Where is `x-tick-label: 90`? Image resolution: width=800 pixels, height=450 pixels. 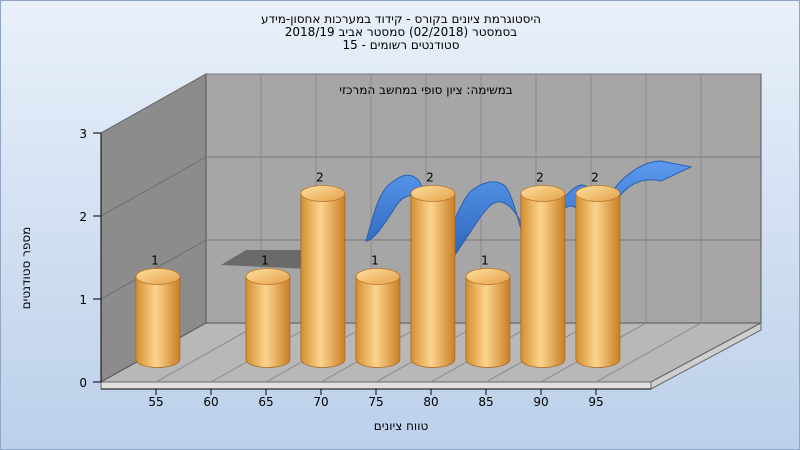
x-tick-label: 90 is located at coordinates (540, 402).